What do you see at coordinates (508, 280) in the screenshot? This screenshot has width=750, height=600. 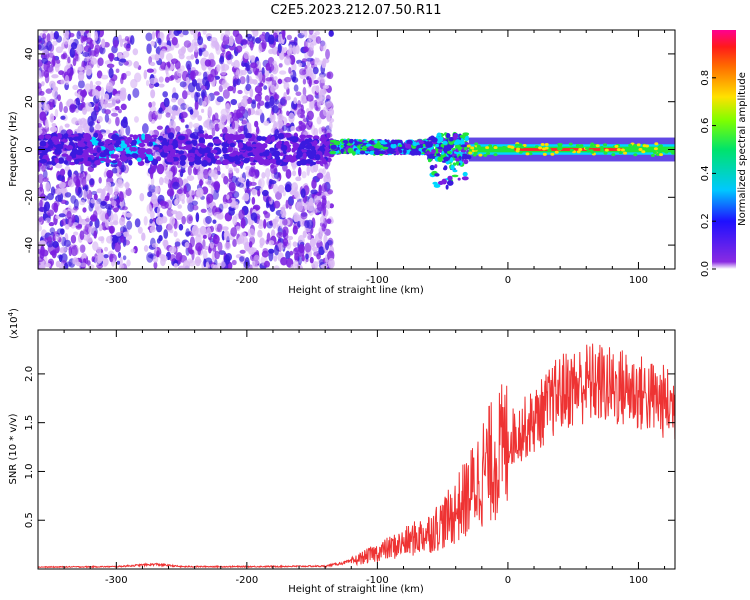 I see `x-tick-label: 0` at bounding box center [508, 280].